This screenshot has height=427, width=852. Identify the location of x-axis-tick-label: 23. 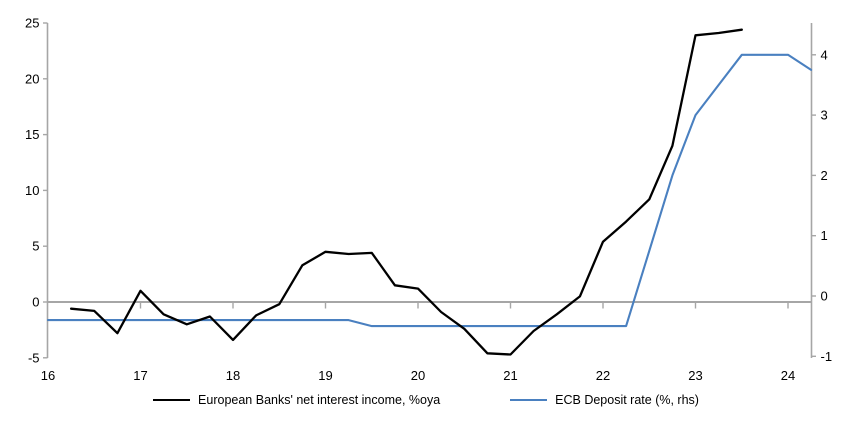
(695, 375).